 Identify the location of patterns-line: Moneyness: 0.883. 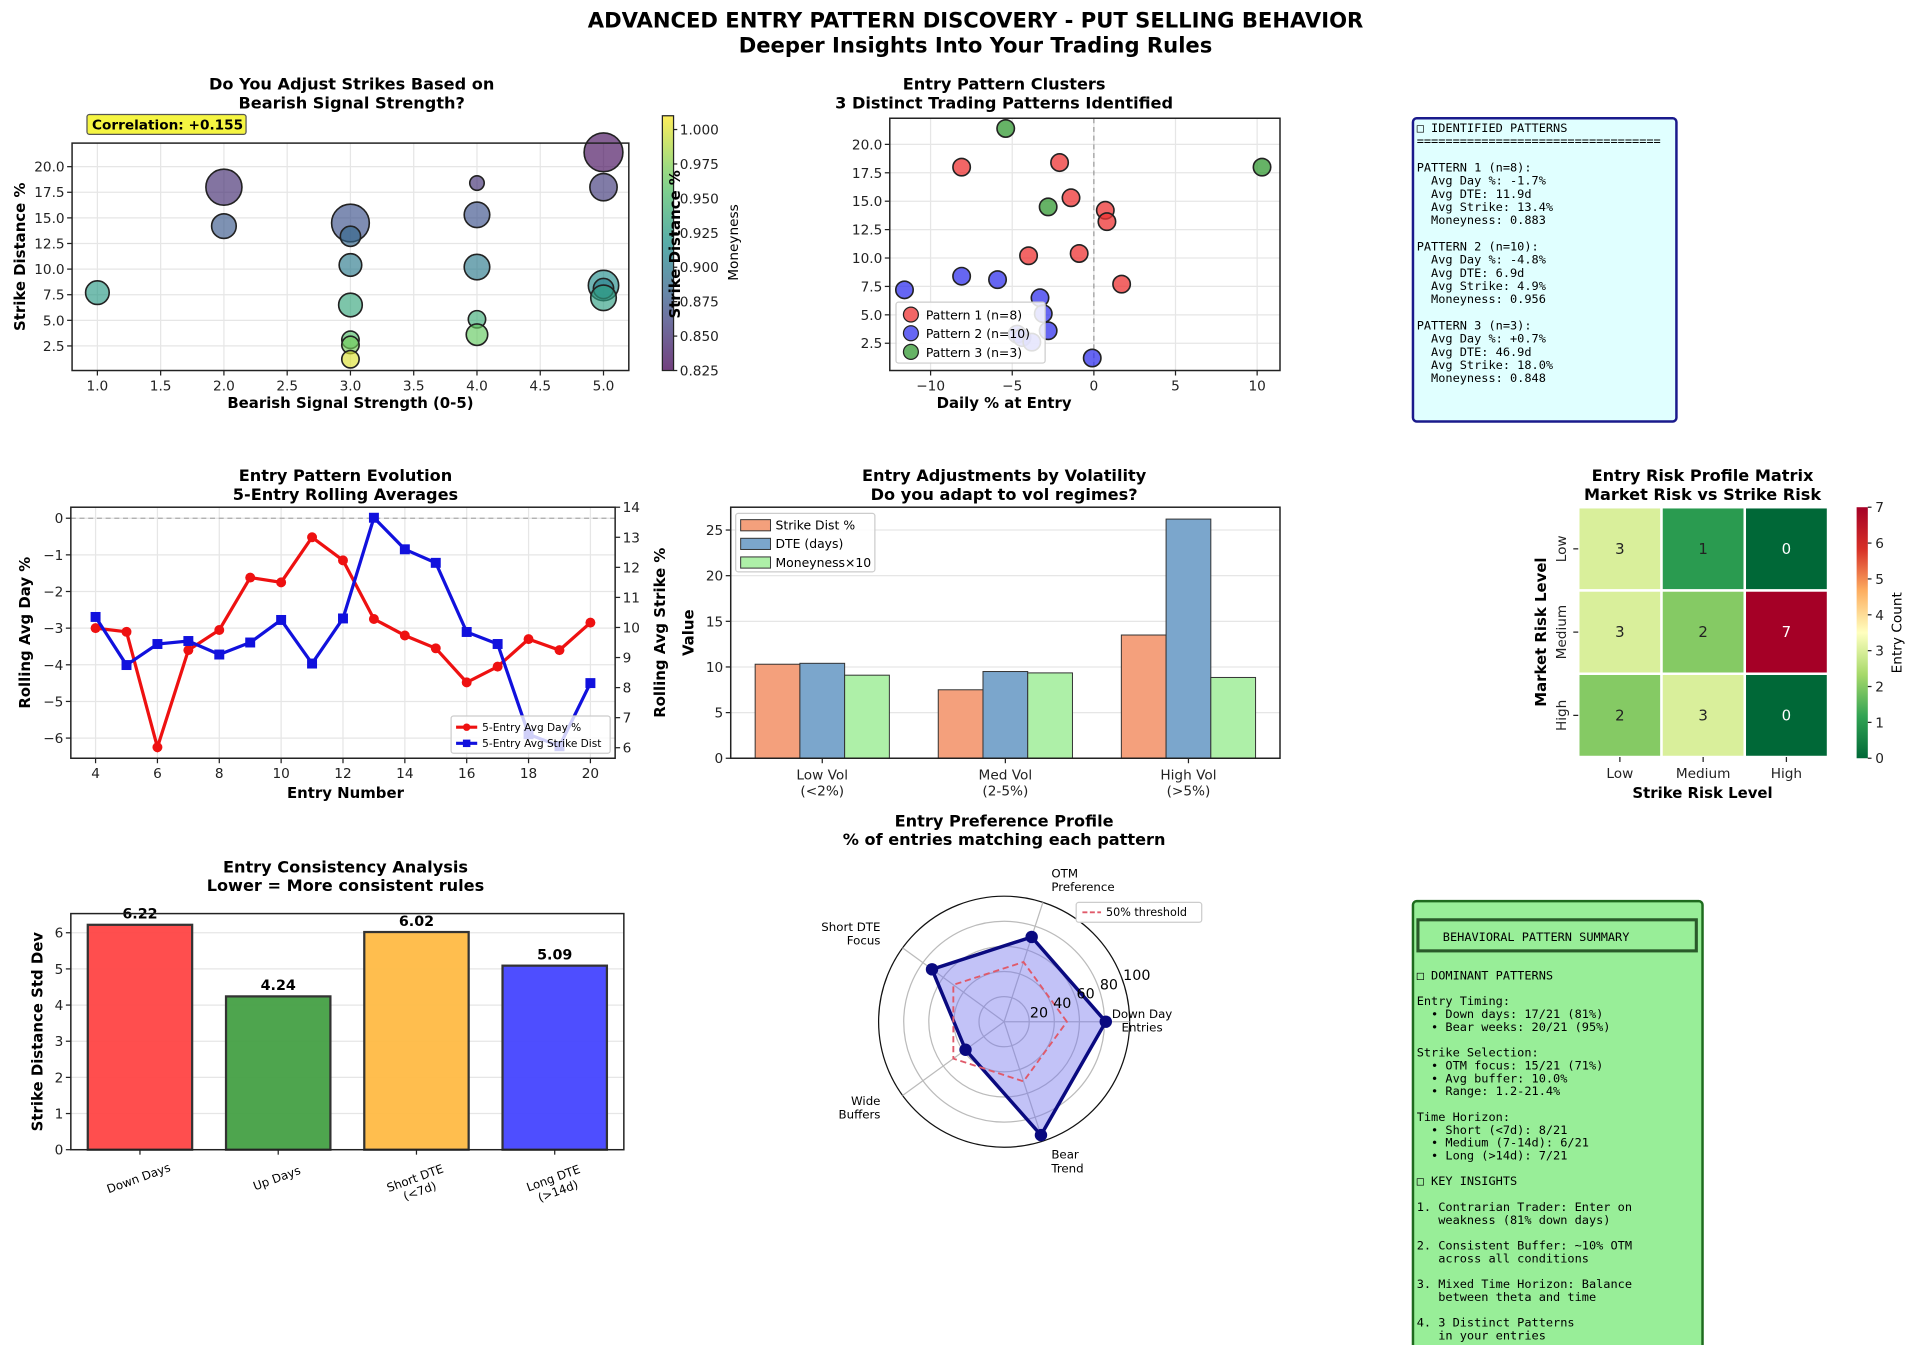
(1481, 220).